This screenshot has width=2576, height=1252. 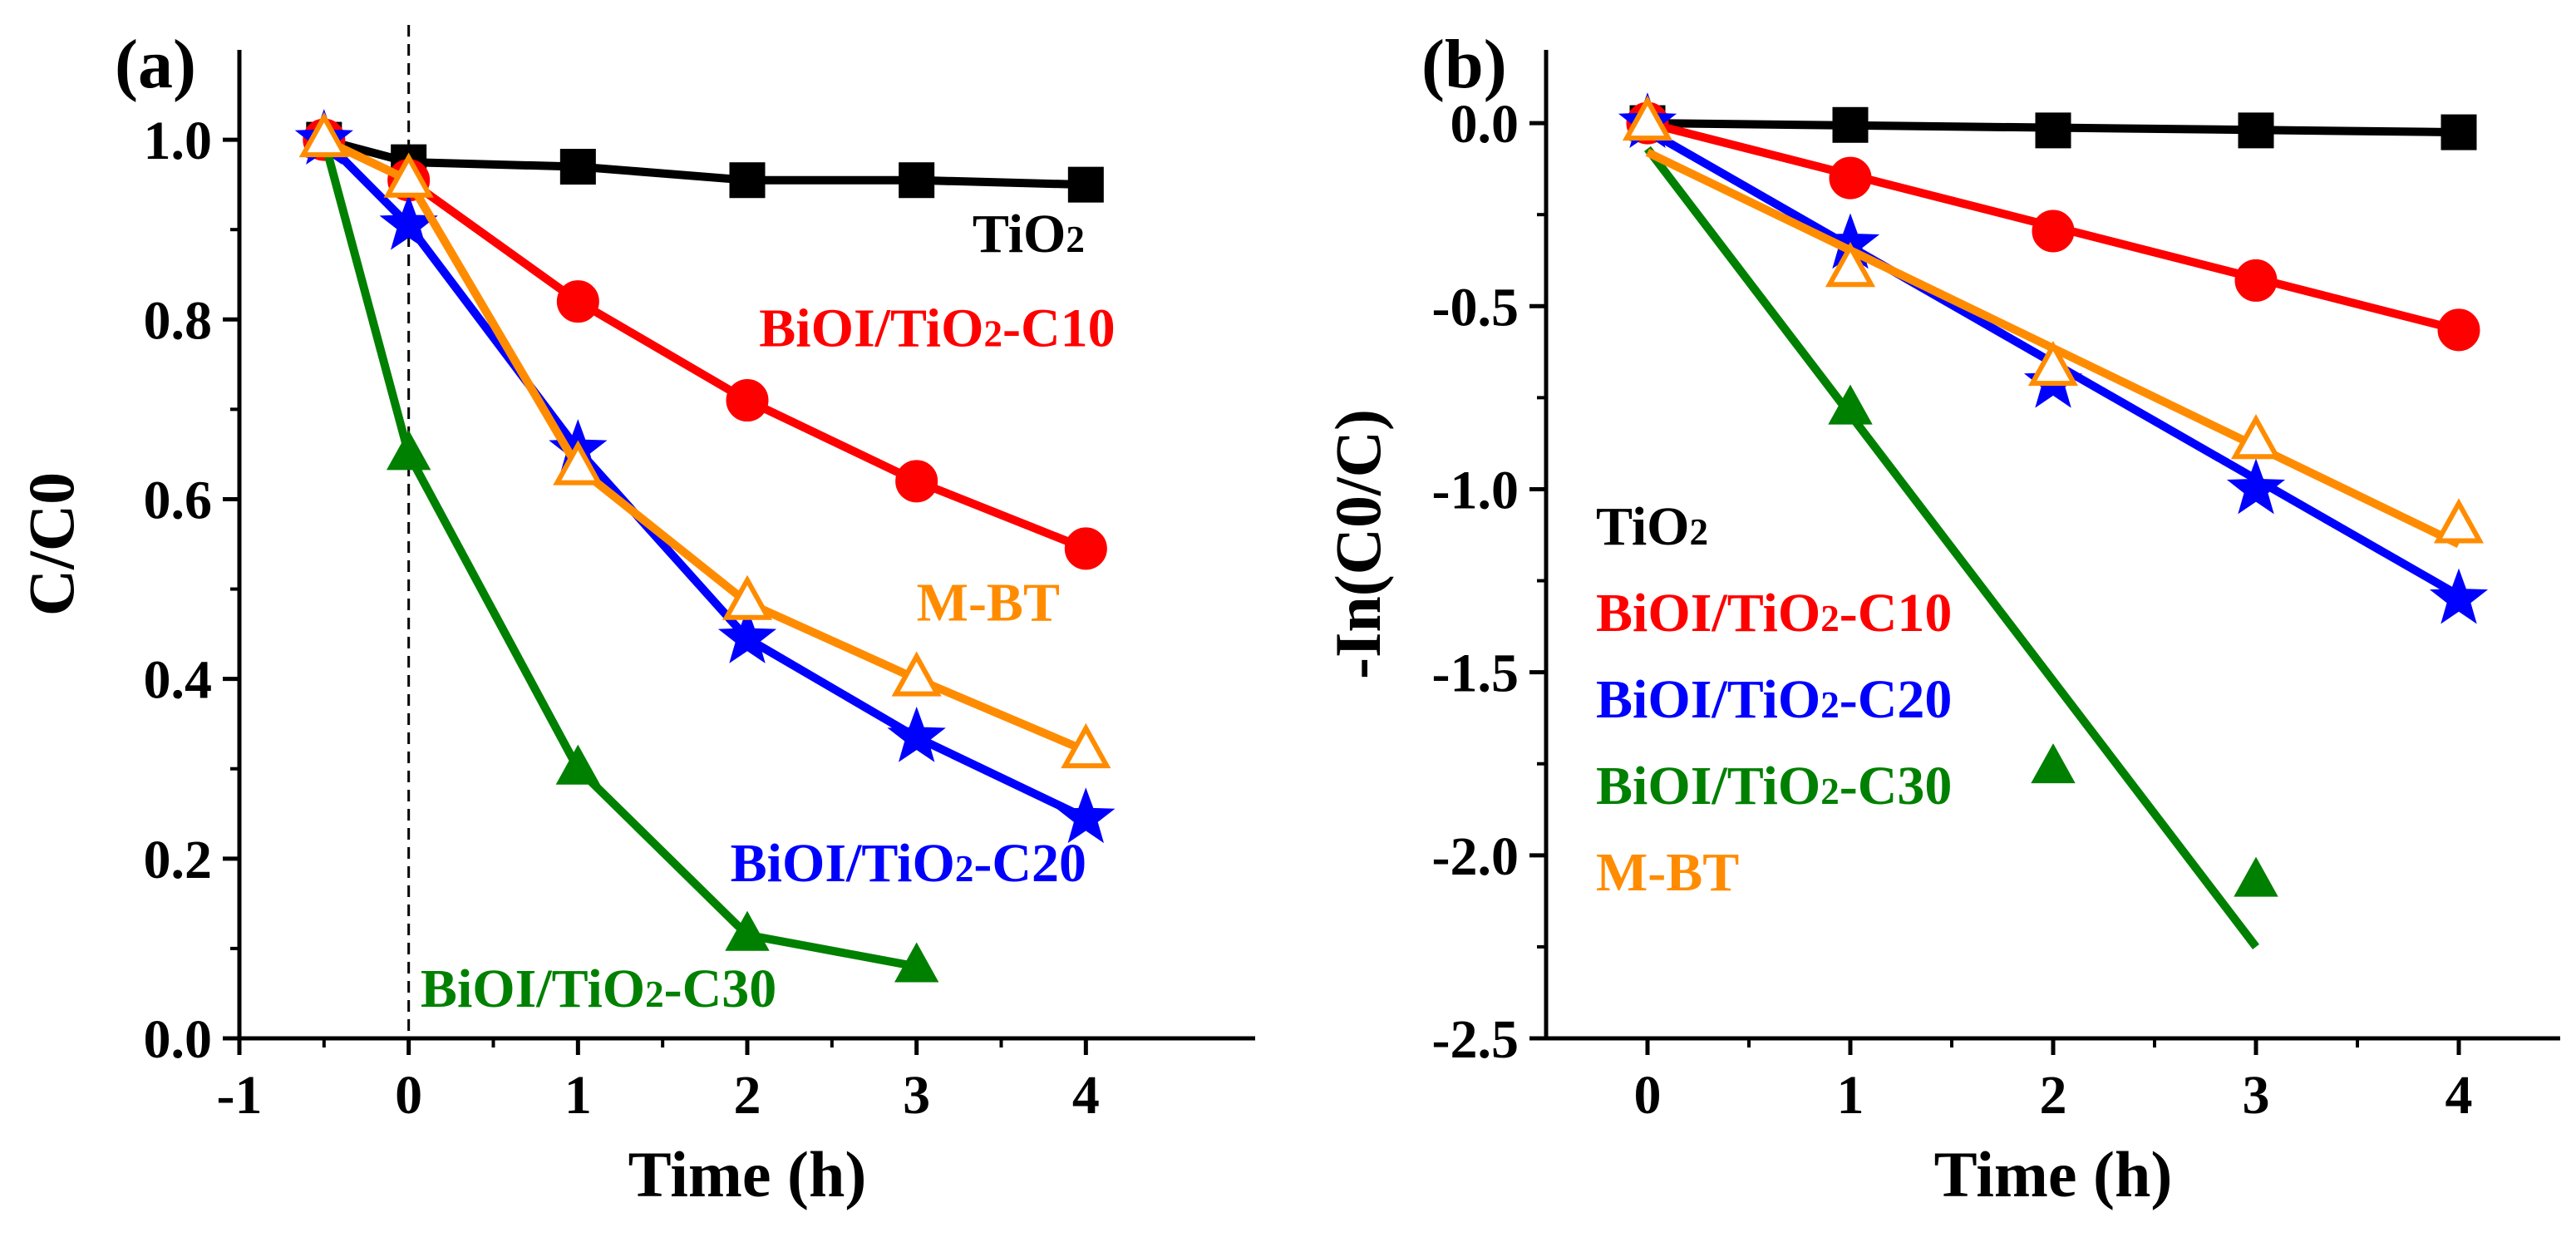 What do you see at coordinates (1019, 234) in the screenshot?
I see `annotation-tio2-base: TiO` at bounding box center [1019, 234].